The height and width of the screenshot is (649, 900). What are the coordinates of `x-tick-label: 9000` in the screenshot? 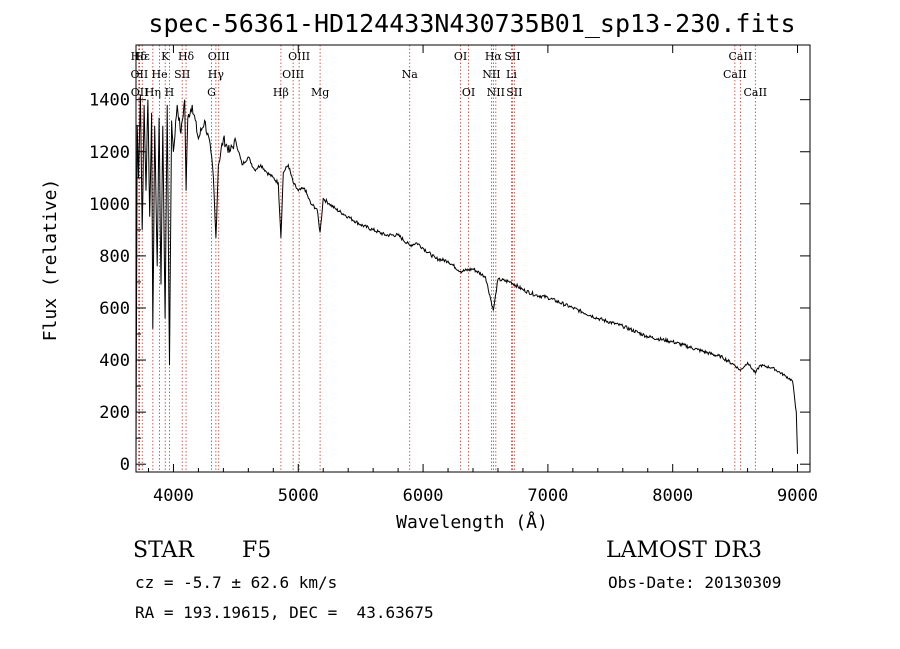 It's located at (797, 496).